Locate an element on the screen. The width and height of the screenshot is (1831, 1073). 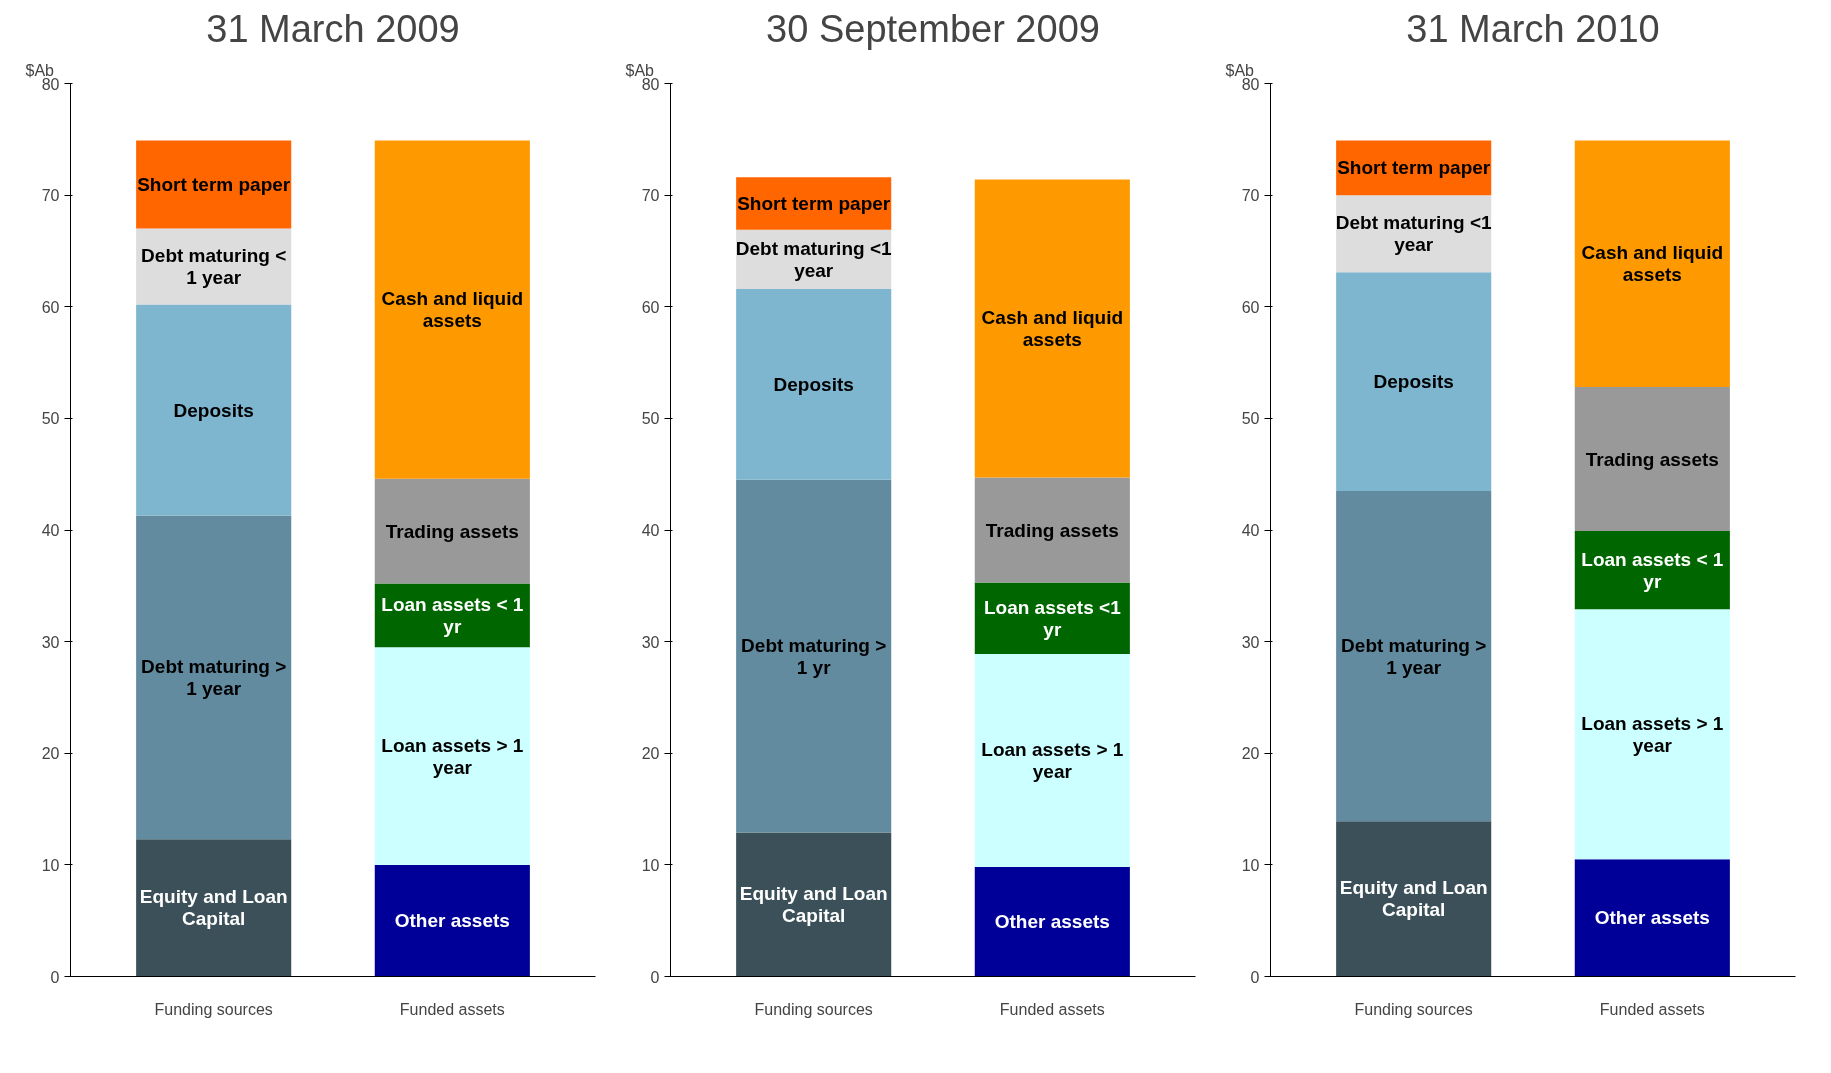
series-label: Loan assets <1 yr is located at coordinates (1052, 618).